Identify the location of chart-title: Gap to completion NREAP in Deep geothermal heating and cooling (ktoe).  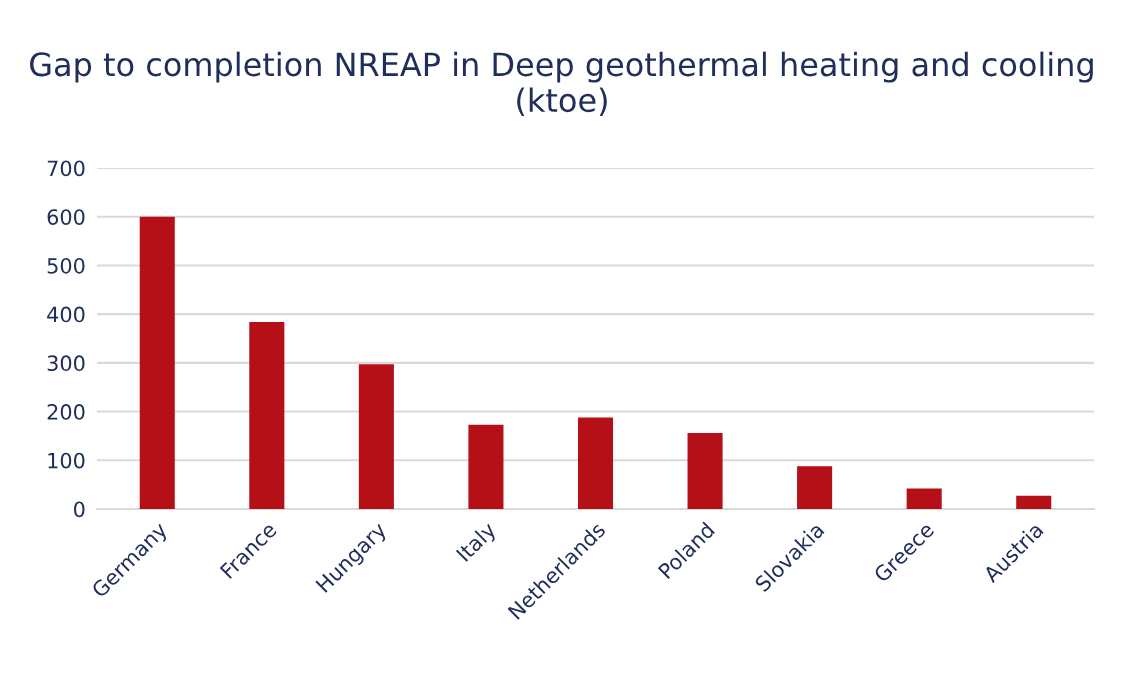
(561, 83).